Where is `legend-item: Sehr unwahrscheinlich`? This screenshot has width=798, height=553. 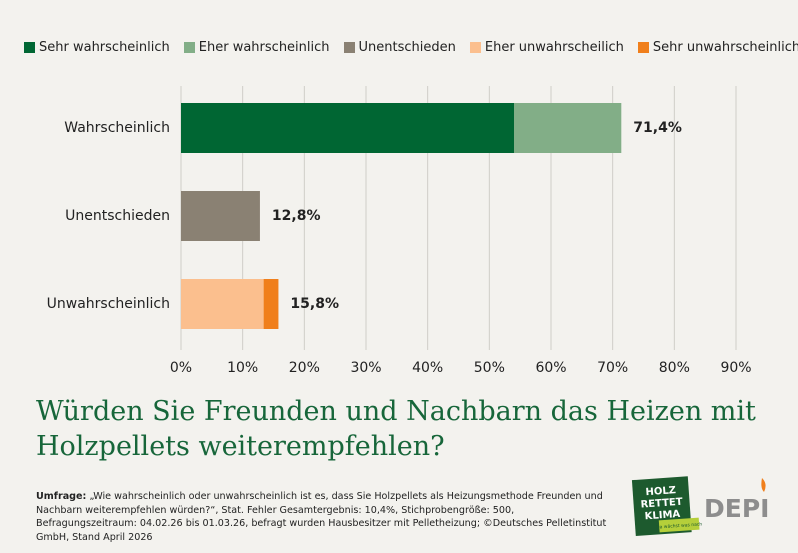 legend-item: Sehr unwahrscheinlich is located at coordinates (717, 47).